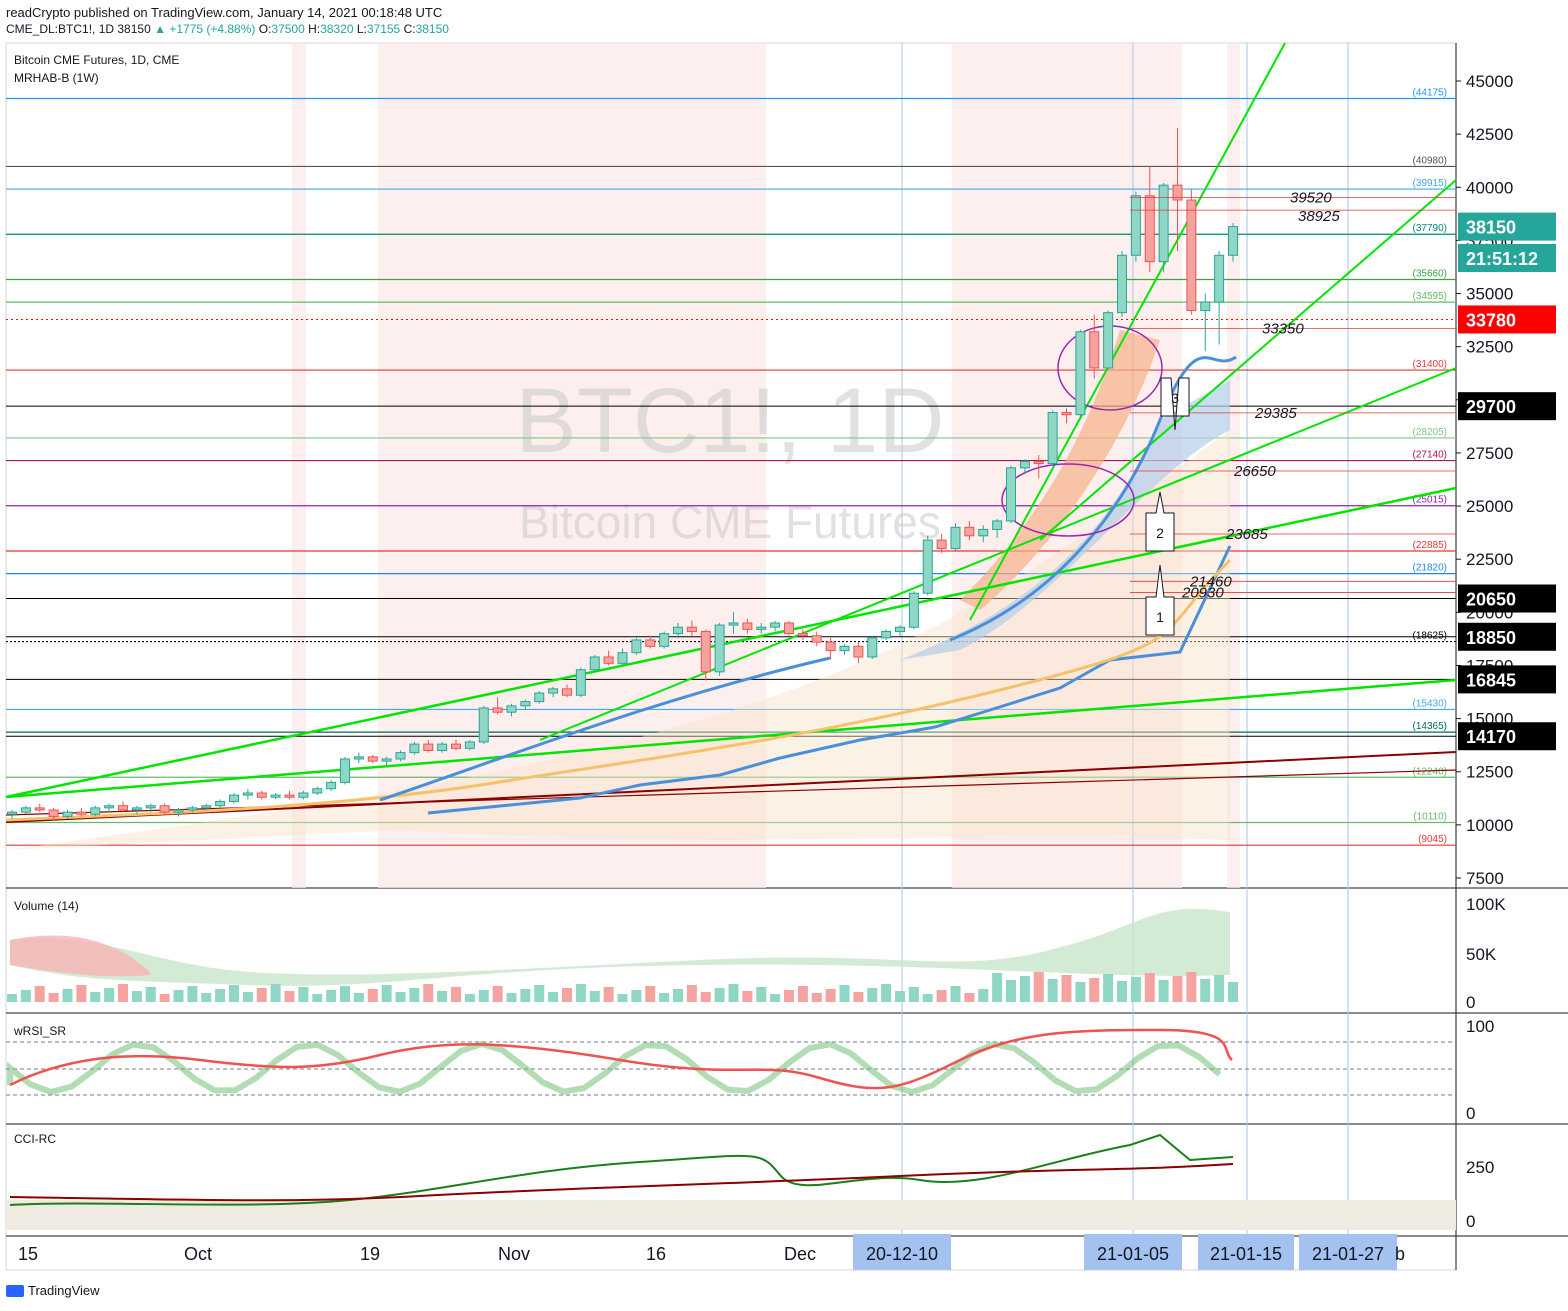 The width and height of the screenshot is (1568, 1311). What do you see at coordinates (1430, 296) in the screenshot?
I see `level-label-5: (34595)` at bounding box center [1430, 296].